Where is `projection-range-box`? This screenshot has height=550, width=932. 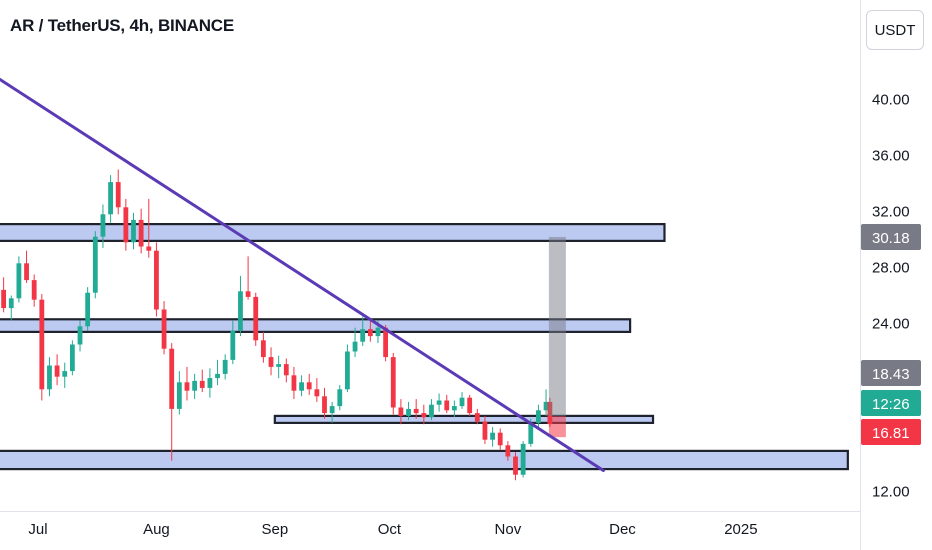
projection-range-box is located at coordinates (557, 326).